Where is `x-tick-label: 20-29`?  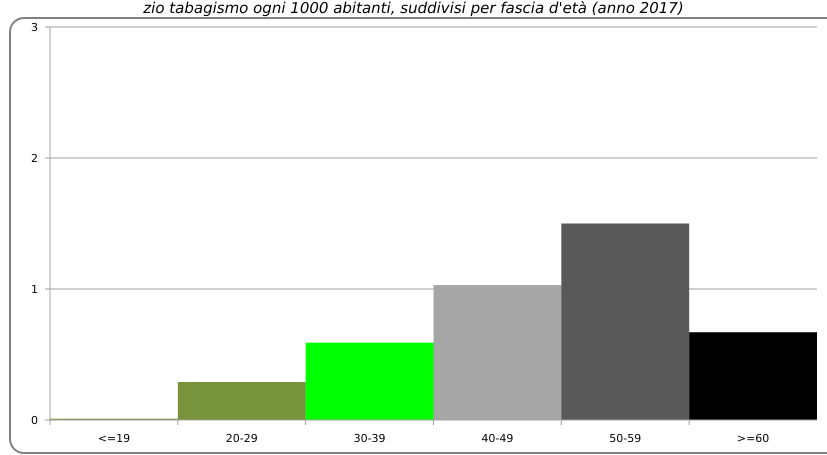 x-tick-label: 20-29 is located at coordinates (242, 438).